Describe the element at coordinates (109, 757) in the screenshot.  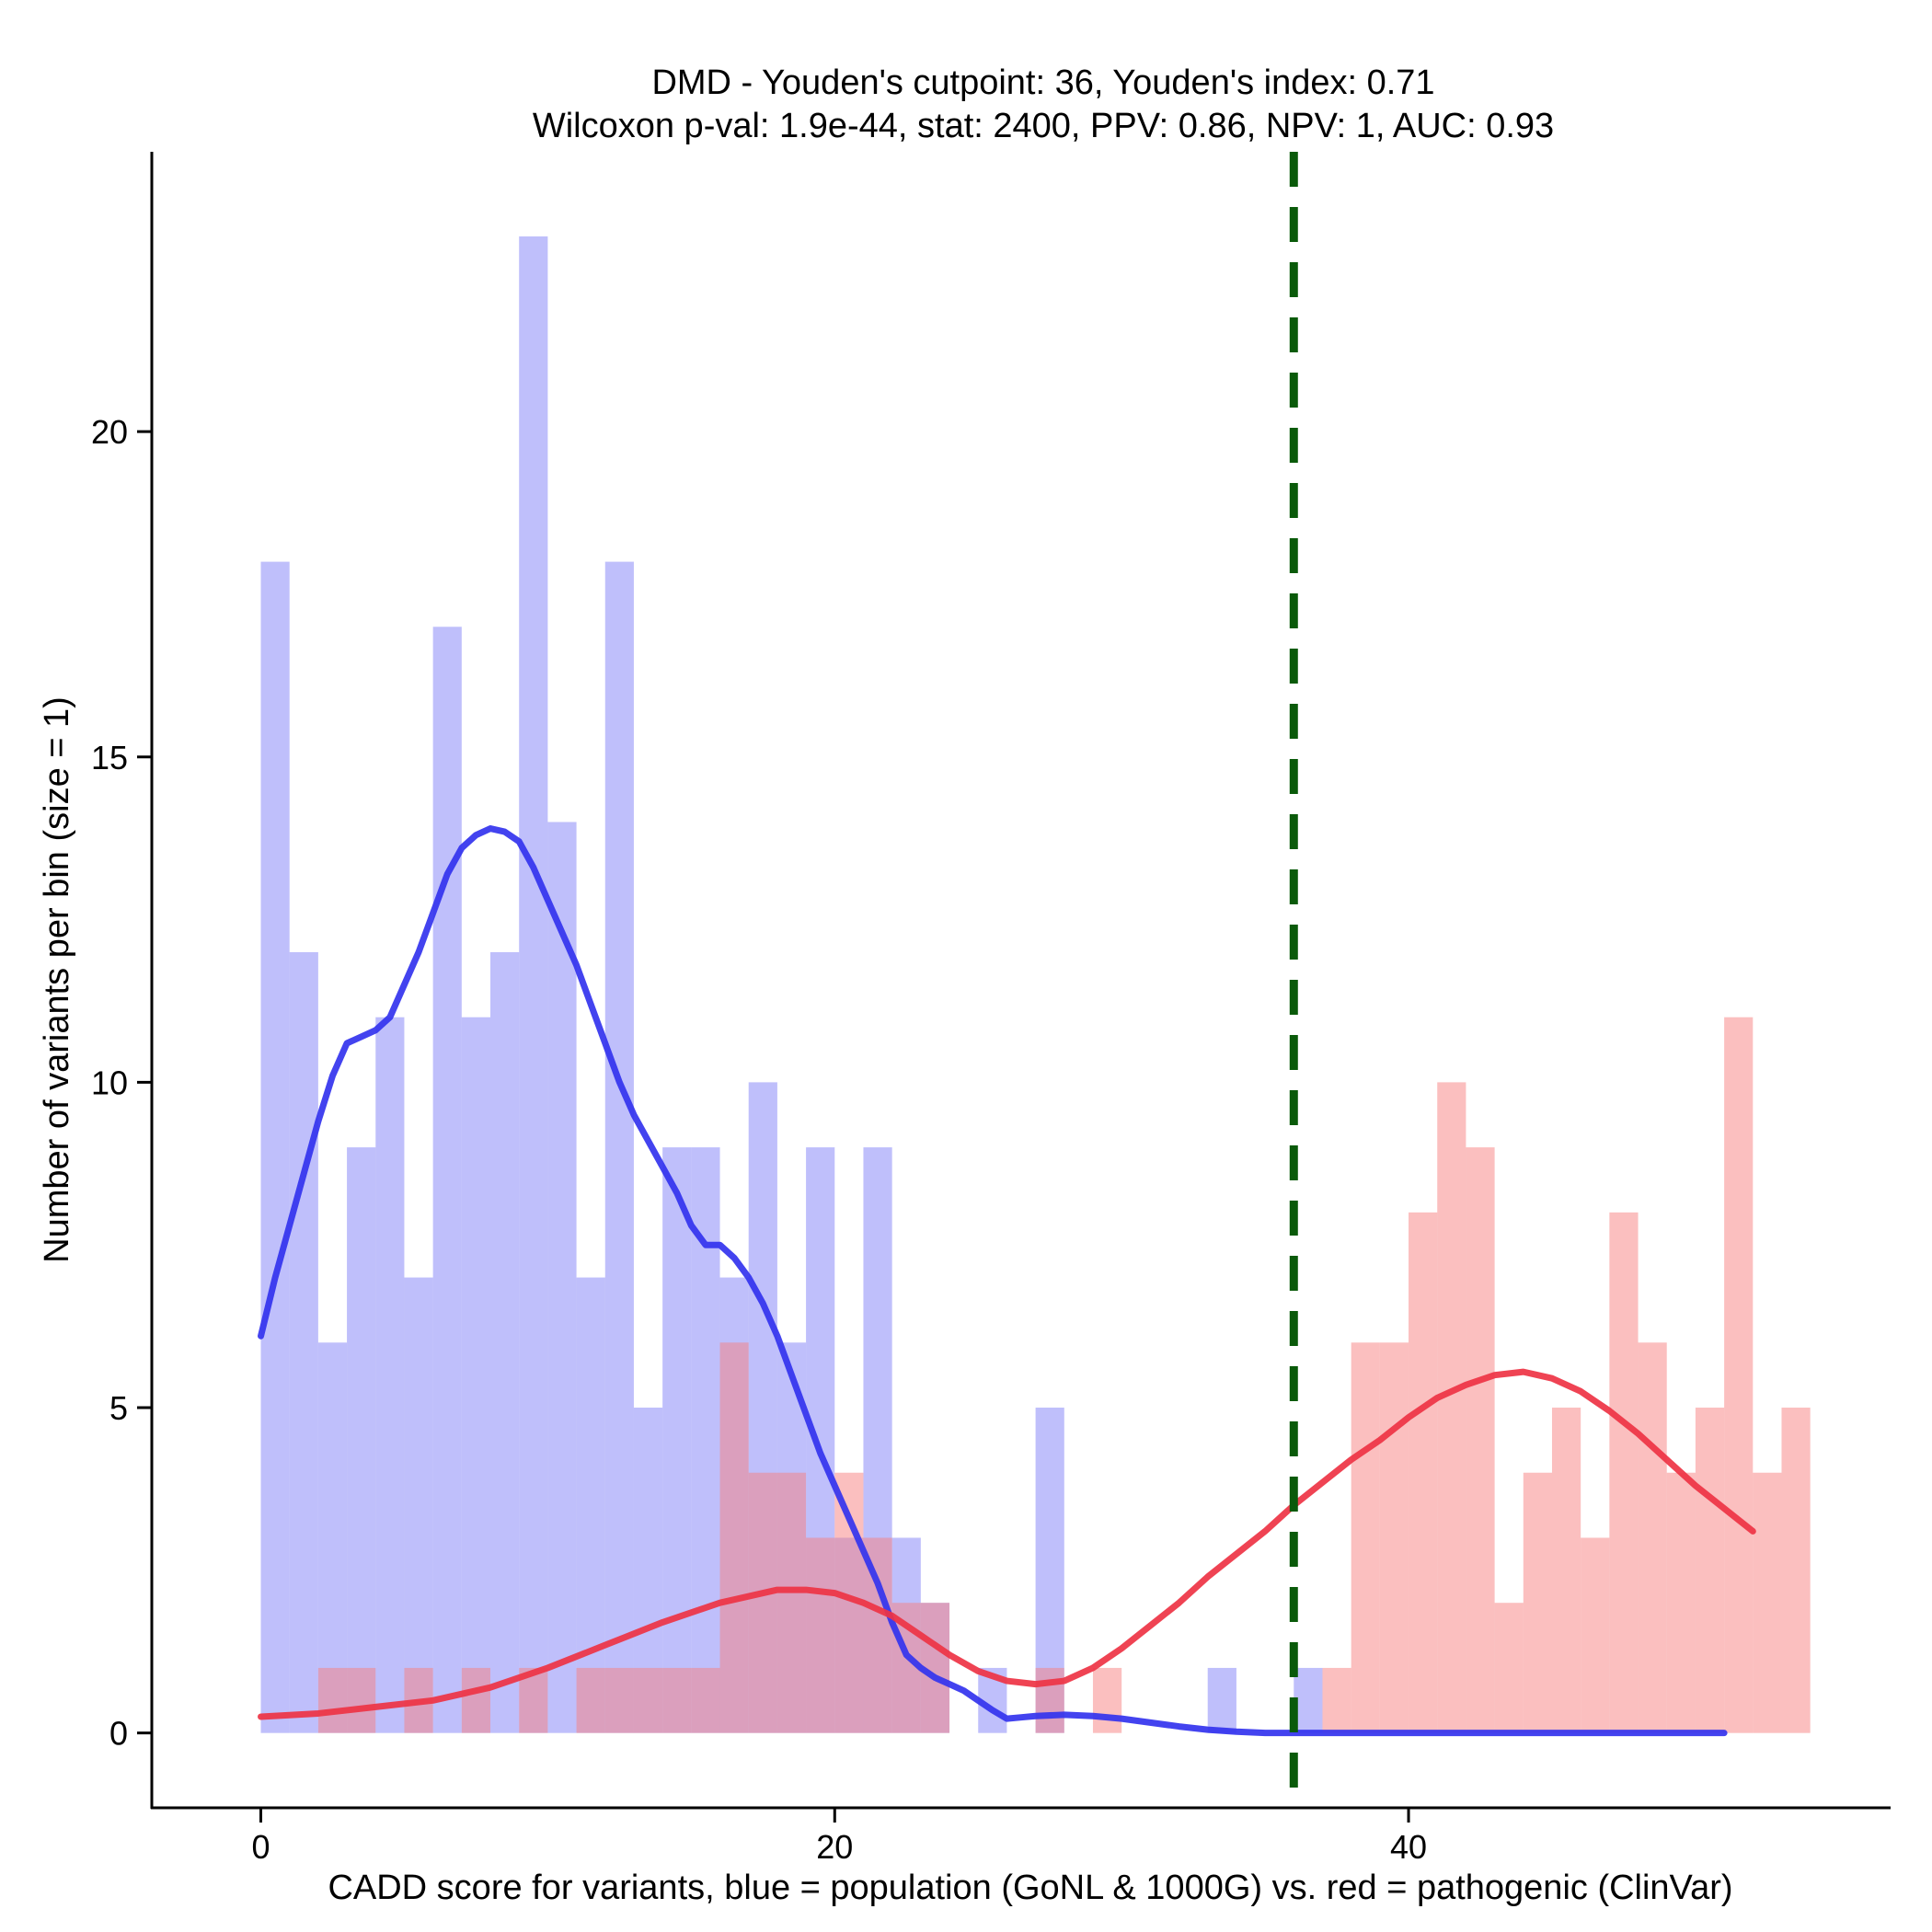
I see `y-tick-label: 15` at that location.